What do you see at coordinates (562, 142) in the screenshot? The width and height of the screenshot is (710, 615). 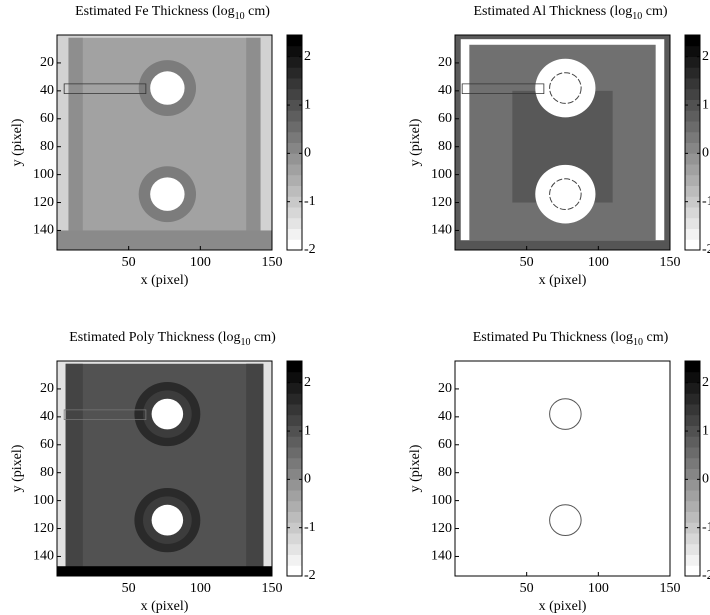 I see `image-al` at bounding box center [562, 142].